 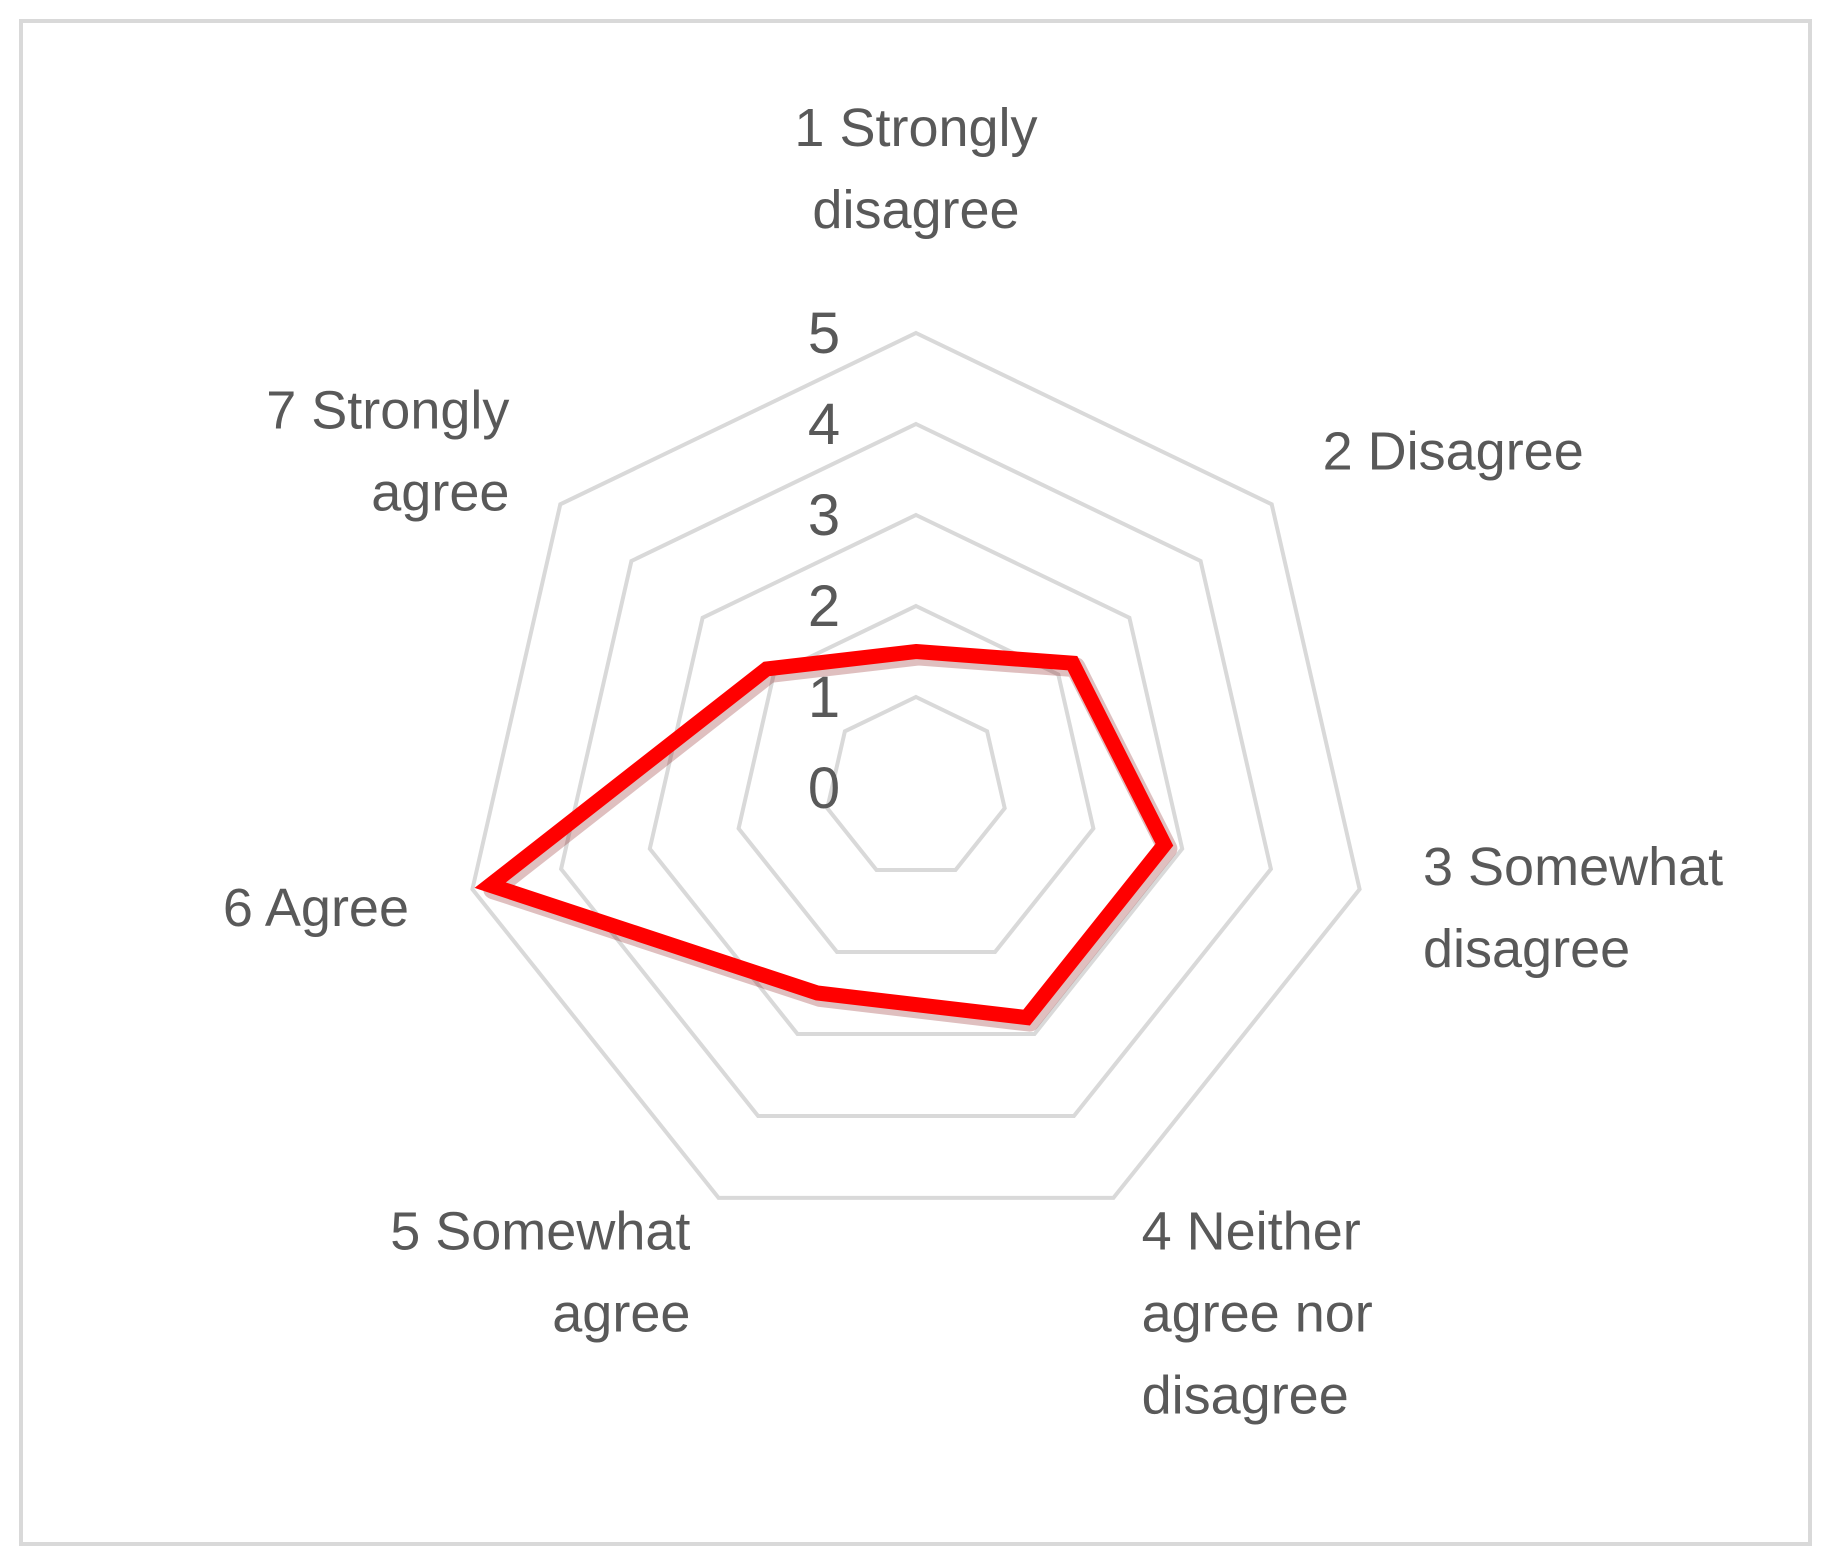 What do you see at coordinates (824, 561) in the screenshot?
I see `radial-tick-labels: 0 1 2 3 4 5` at bounding box center [824, 561].